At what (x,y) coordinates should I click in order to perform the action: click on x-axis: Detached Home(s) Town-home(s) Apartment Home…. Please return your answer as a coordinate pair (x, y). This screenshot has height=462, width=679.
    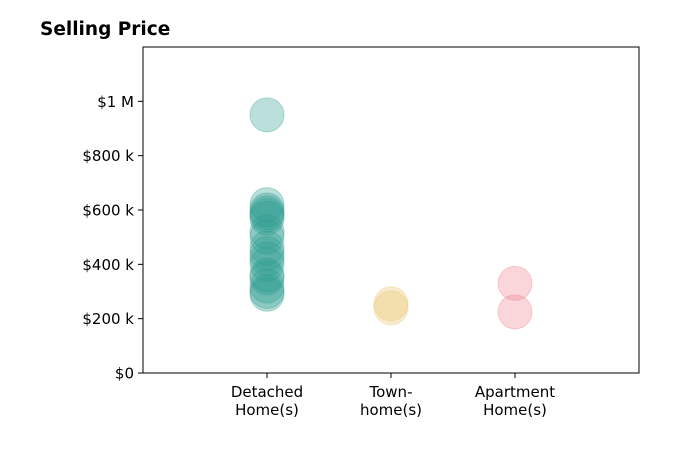
    Looking at the image, I should click on (393, 396).